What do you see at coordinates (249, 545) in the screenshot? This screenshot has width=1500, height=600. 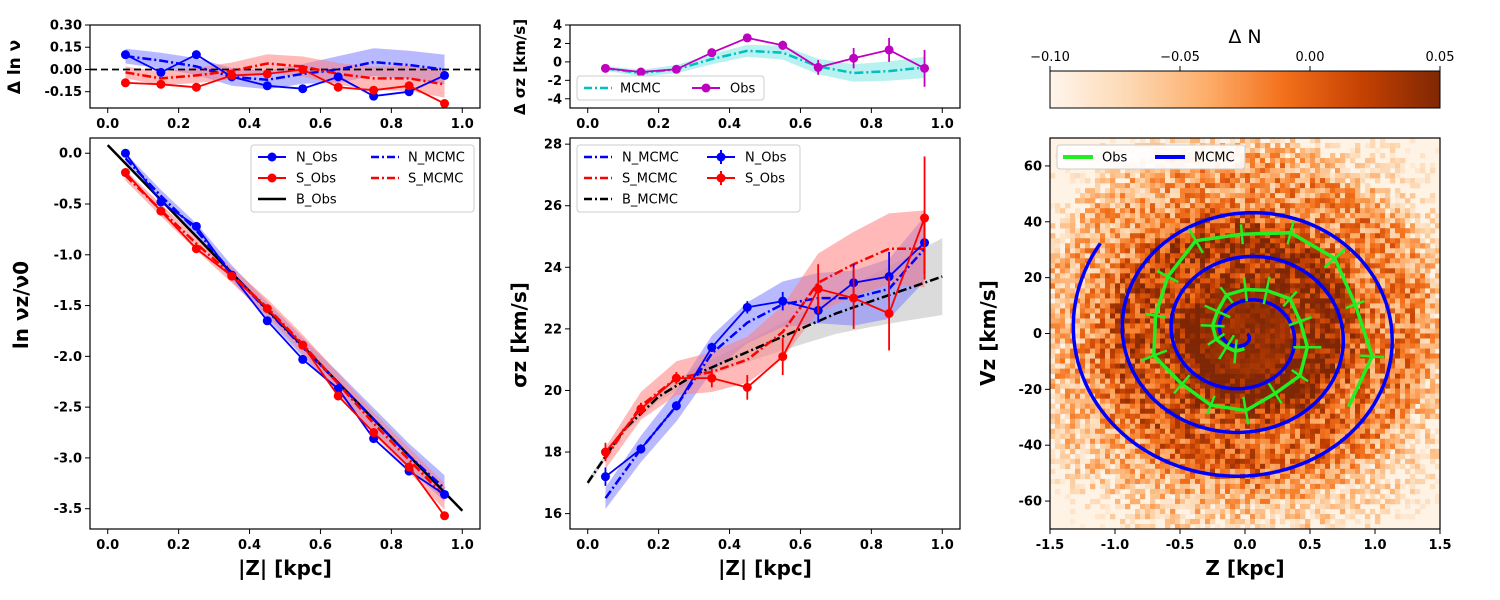 I see `x-tick-label: 0.4` at bounding box center [249, 545].